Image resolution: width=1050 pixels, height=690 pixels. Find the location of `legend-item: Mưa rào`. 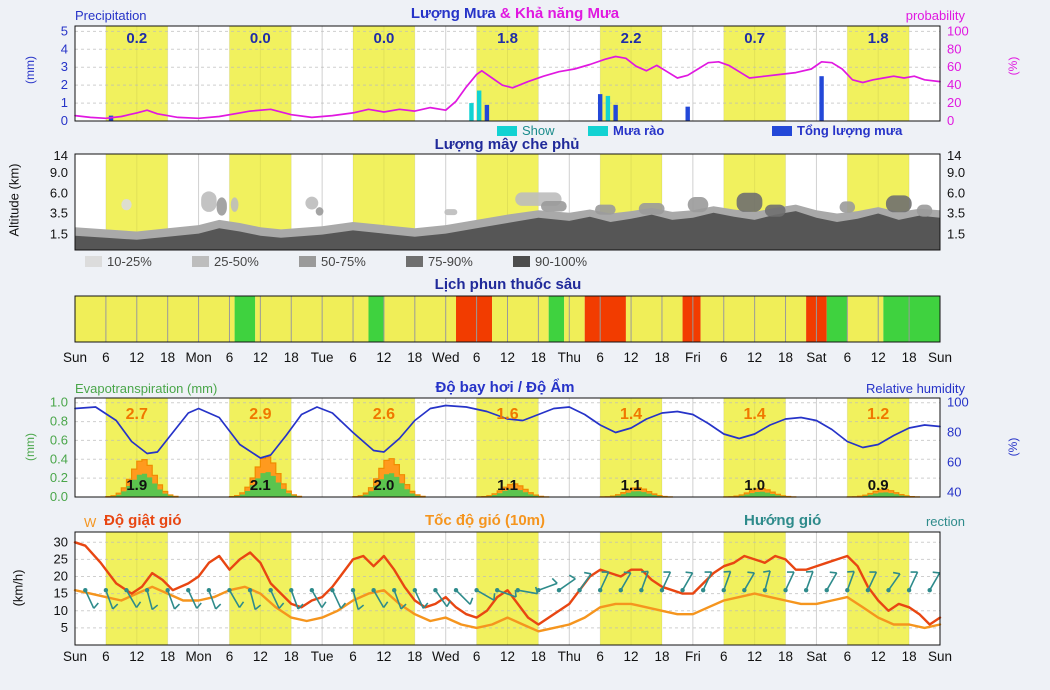

legend-item: Mưa rào is located at coordinates (626, 130).